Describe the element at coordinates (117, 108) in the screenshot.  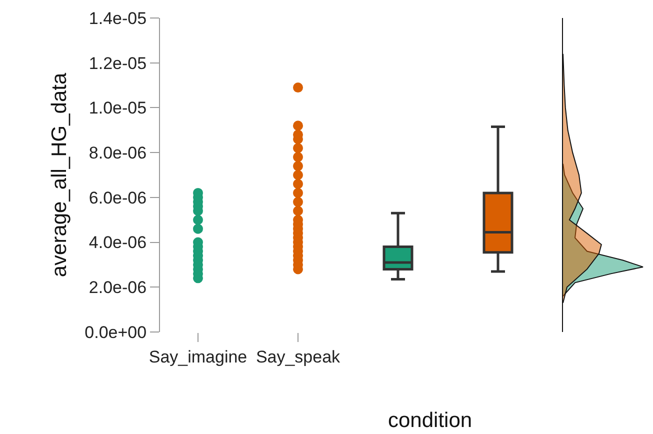
I see `y-tick-label: 1.0e-05` at that location.